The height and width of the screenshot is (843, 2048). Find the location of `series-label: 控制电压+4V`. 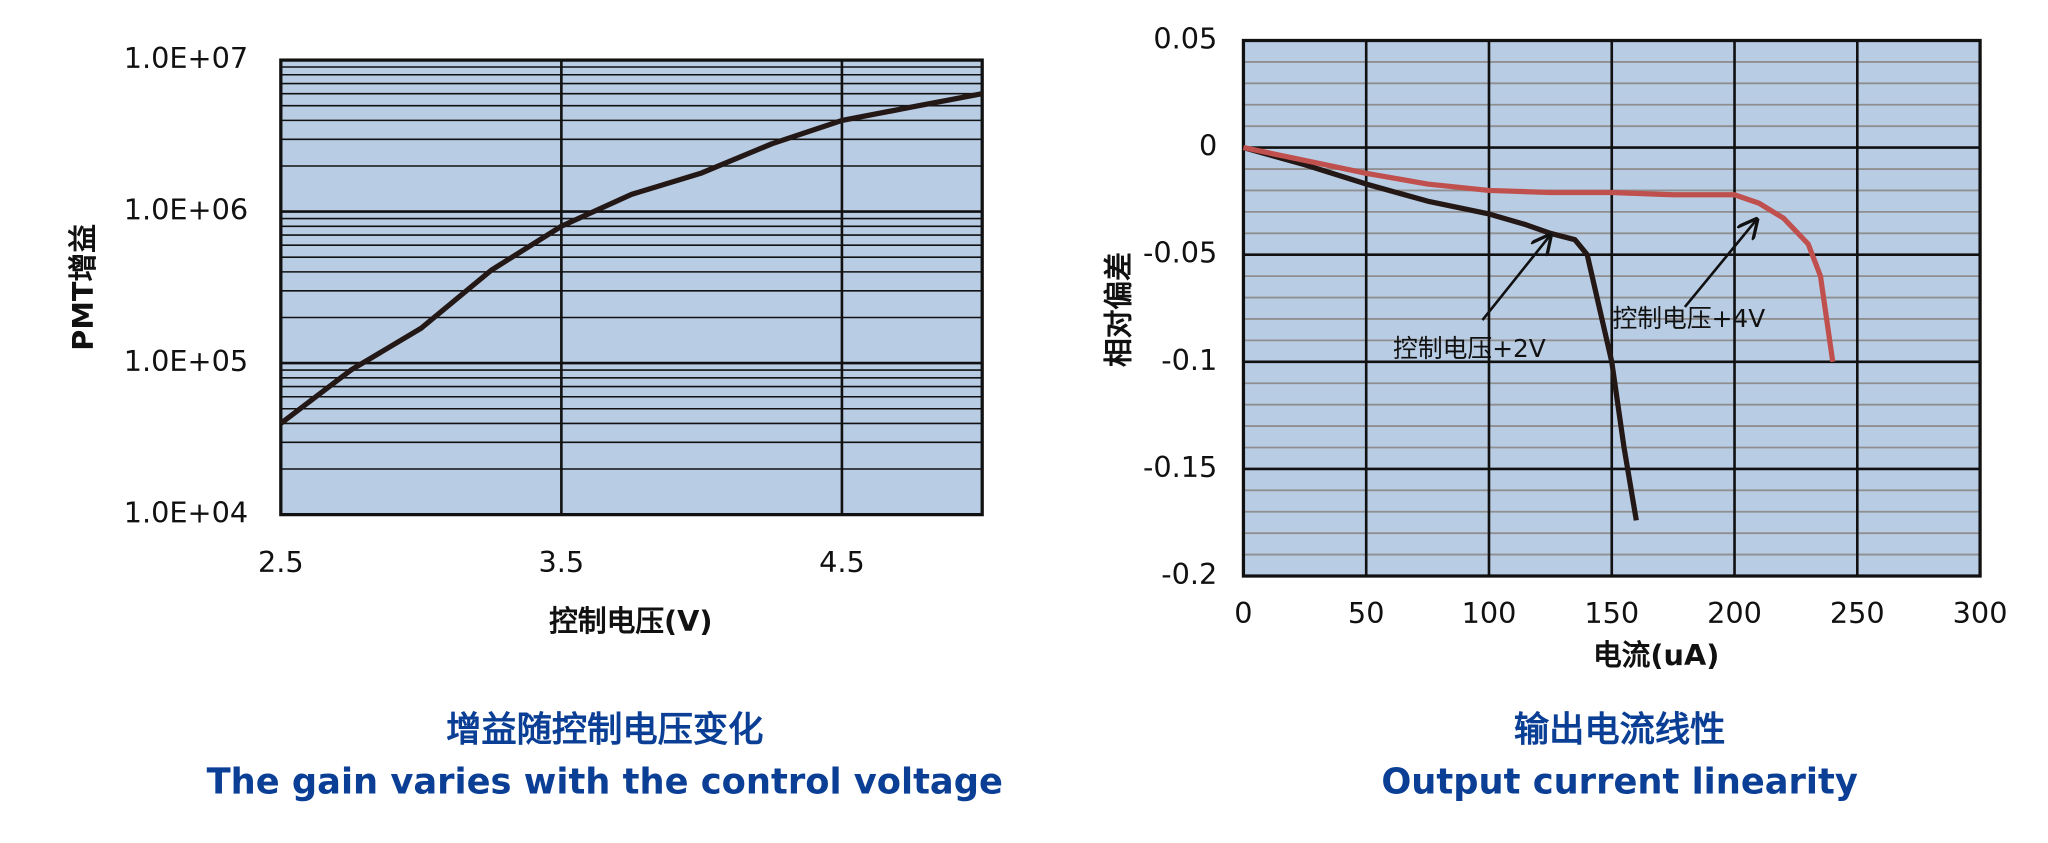

series-label: 控制电压+4V is located at coordinates (1688, 318).